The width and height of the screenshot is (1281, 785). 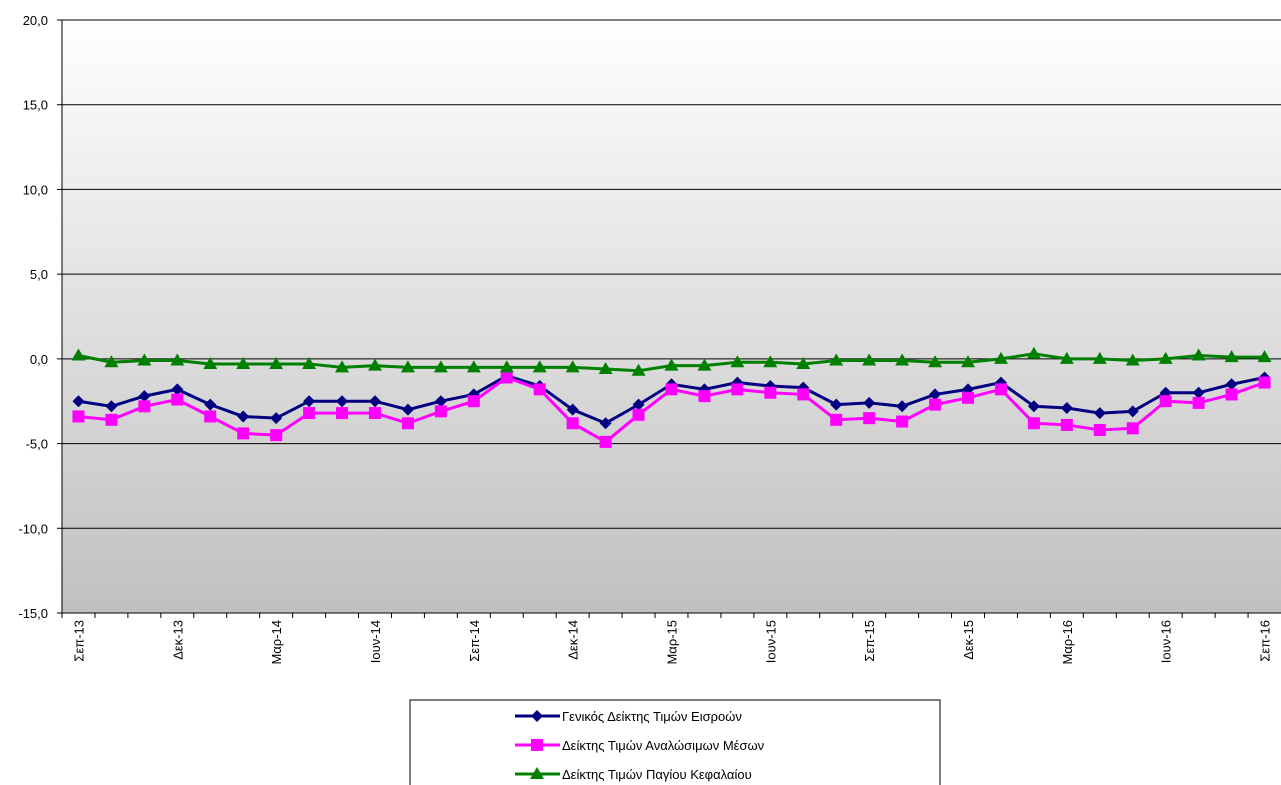 What do you see at coordinates (869, 641) in the screenshot?
I see `x-tick-label: Σεπ-15` at bounding box center [869, 641].